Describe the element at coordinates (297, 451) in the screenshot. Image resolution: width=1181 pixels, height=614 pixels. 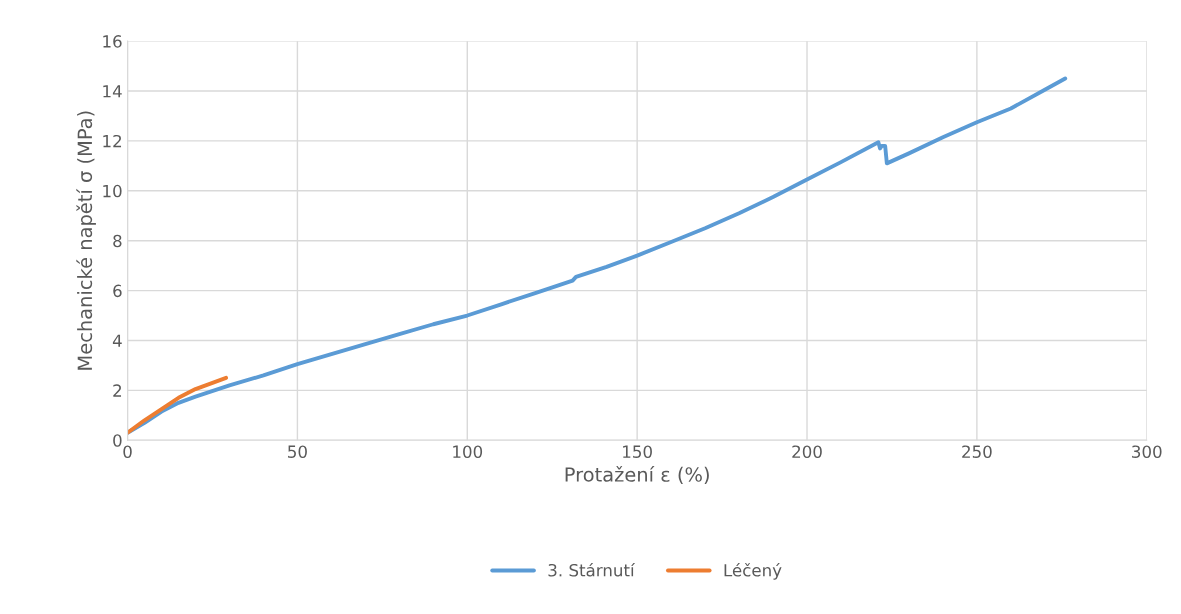
I see `x-tick-label: 50` at that location.